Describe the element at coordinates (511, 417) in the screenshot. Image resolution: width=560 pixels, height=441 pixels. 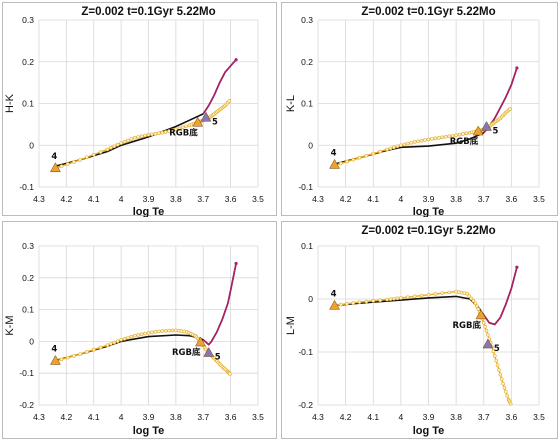
I see `x-tick-label: 3.6` at that location.